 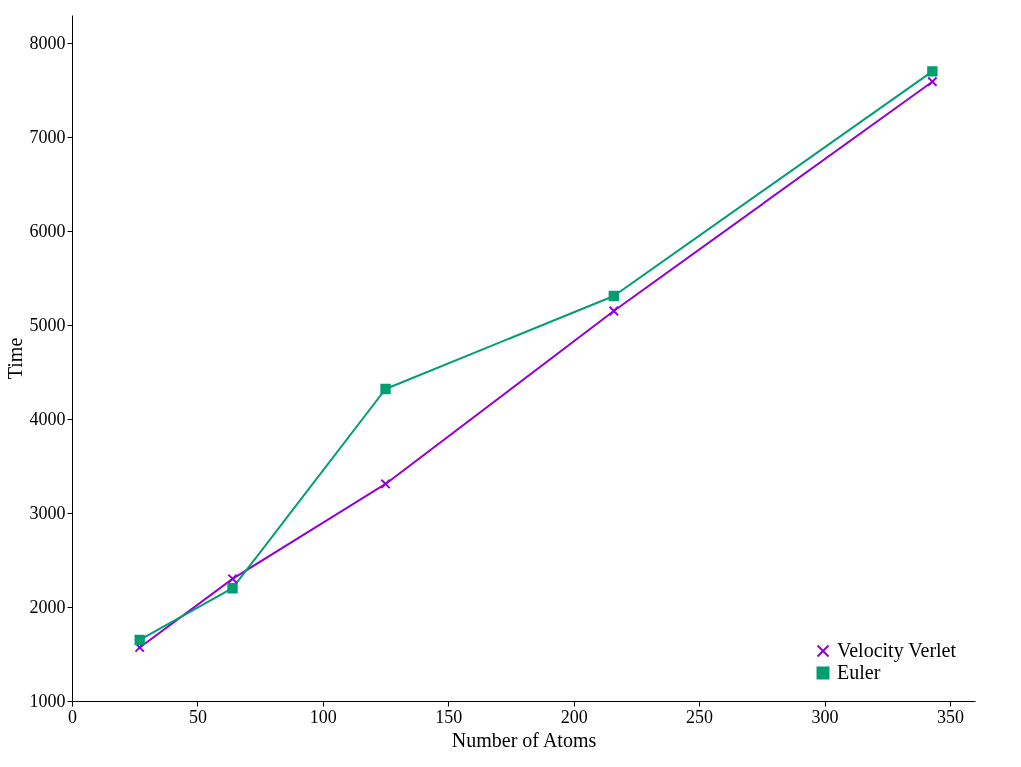 I want to click on y-tick-label: 8000, so click(x=47, y=42).